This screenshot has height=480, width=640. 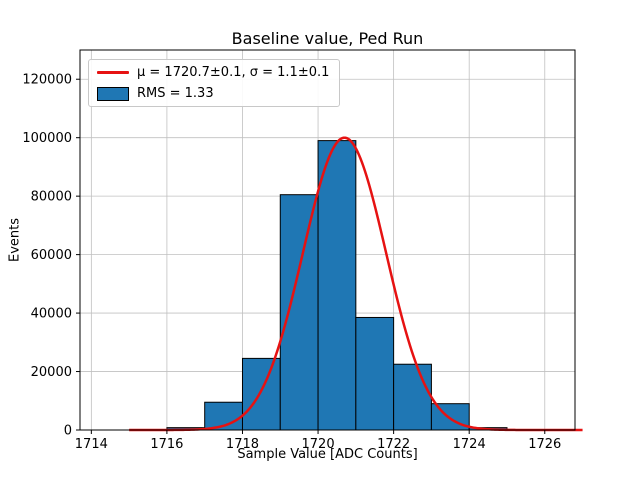 I want to click on legend-box: μ = 1720.7±0.1, σ = 1.1±0.1 RMS = 1.33, so click(x=214, y=83).